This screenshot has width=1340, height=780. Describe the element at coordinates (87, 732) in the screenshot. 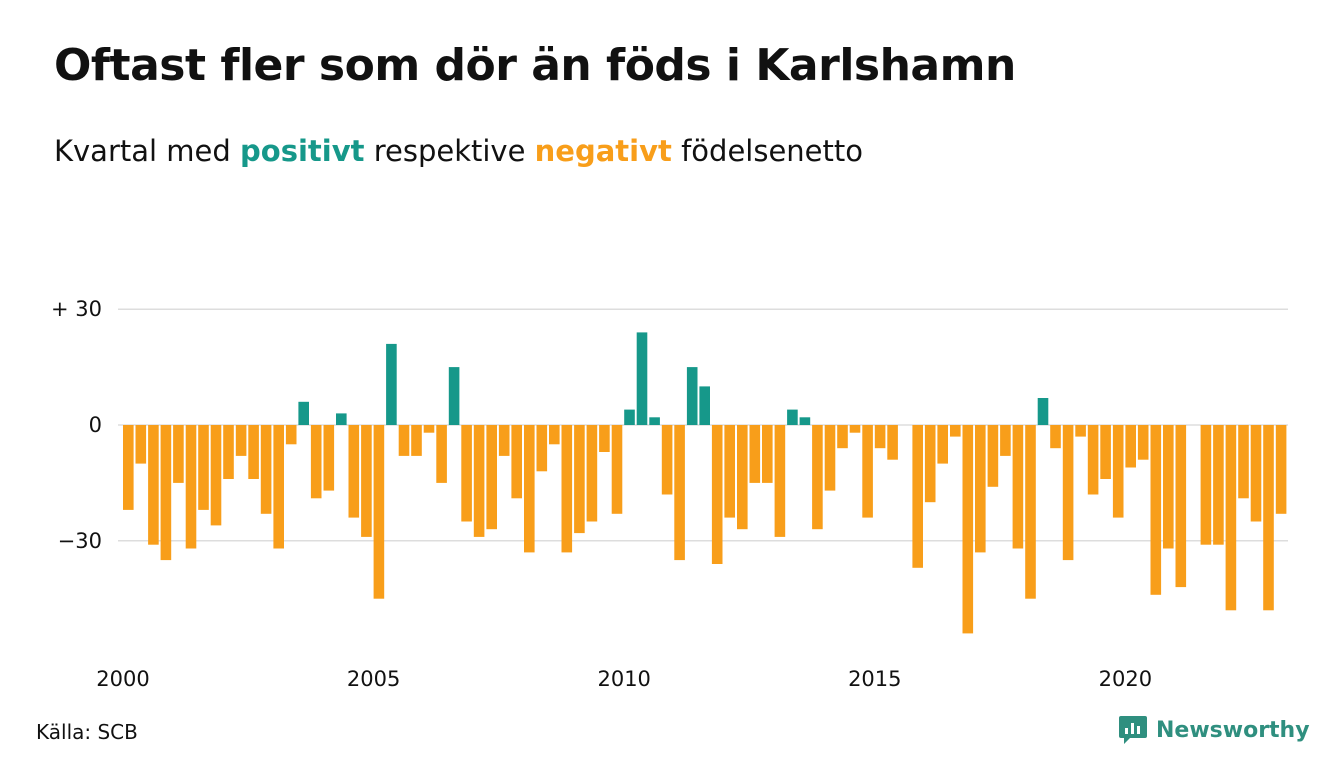

I see `source-label: Källa: SCB` at that location.